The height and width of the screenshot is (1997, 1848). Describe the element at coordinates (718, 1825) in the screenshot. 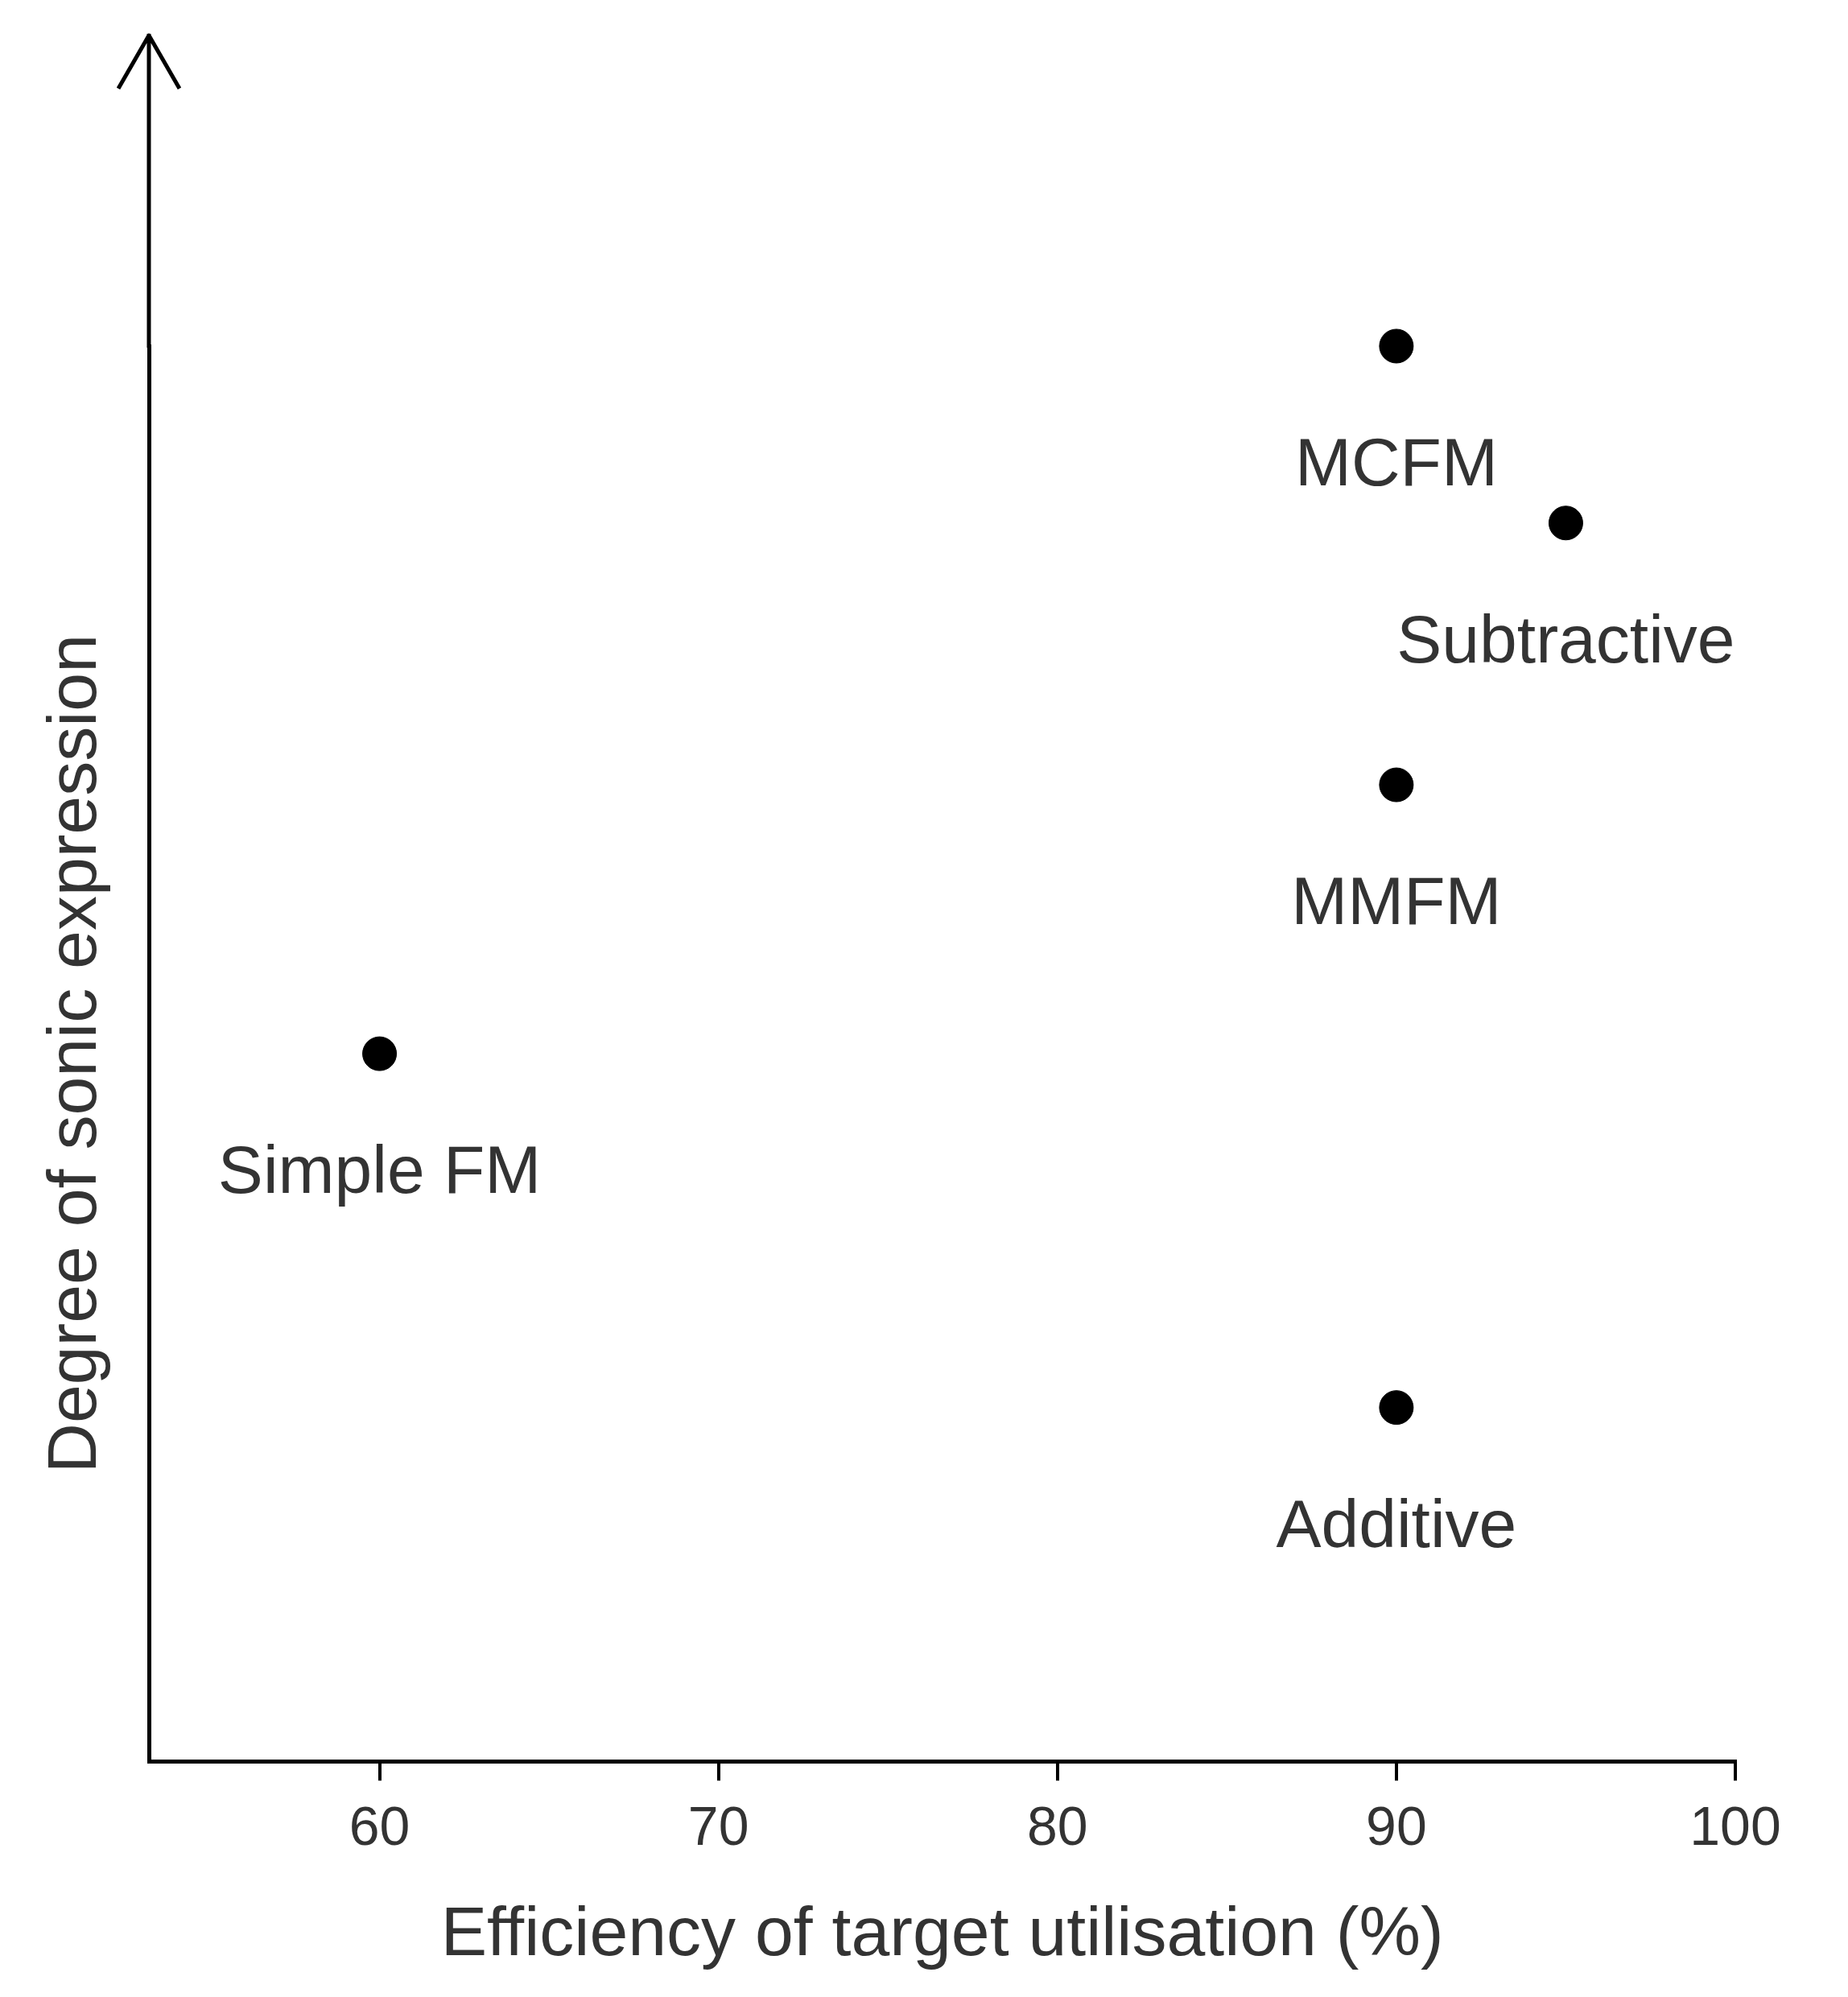

I see `x-tick-label: 70` at that location.